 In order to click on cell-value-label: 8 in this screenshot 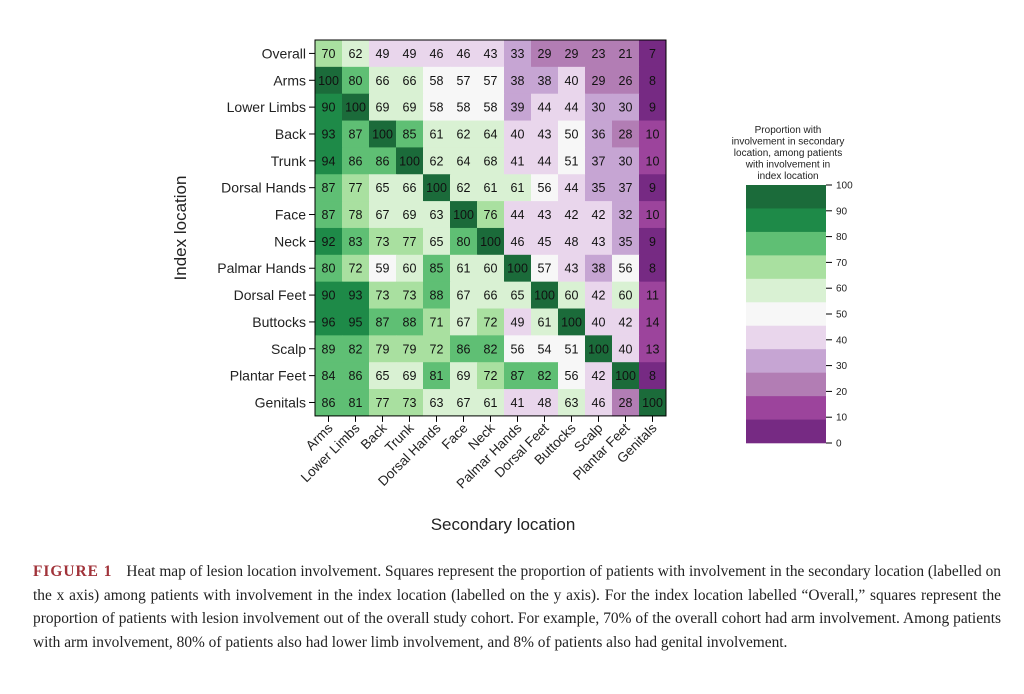, I will do `click(652, 81)`.